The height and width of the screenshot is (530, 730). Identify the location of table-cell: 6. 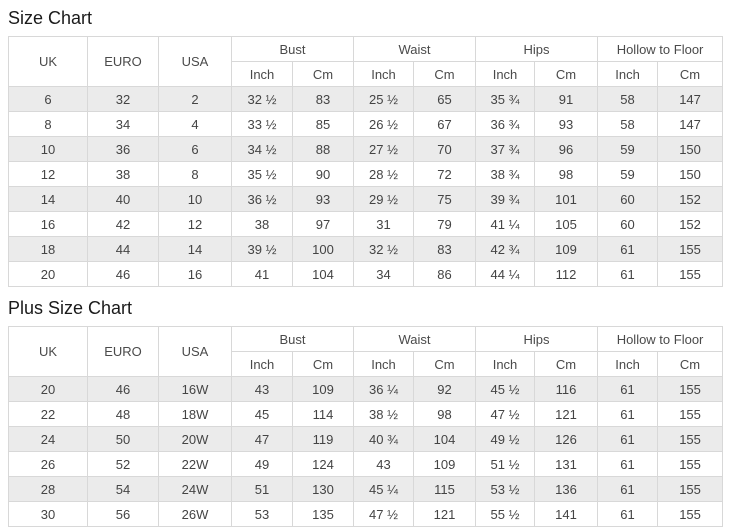
(195, 149).